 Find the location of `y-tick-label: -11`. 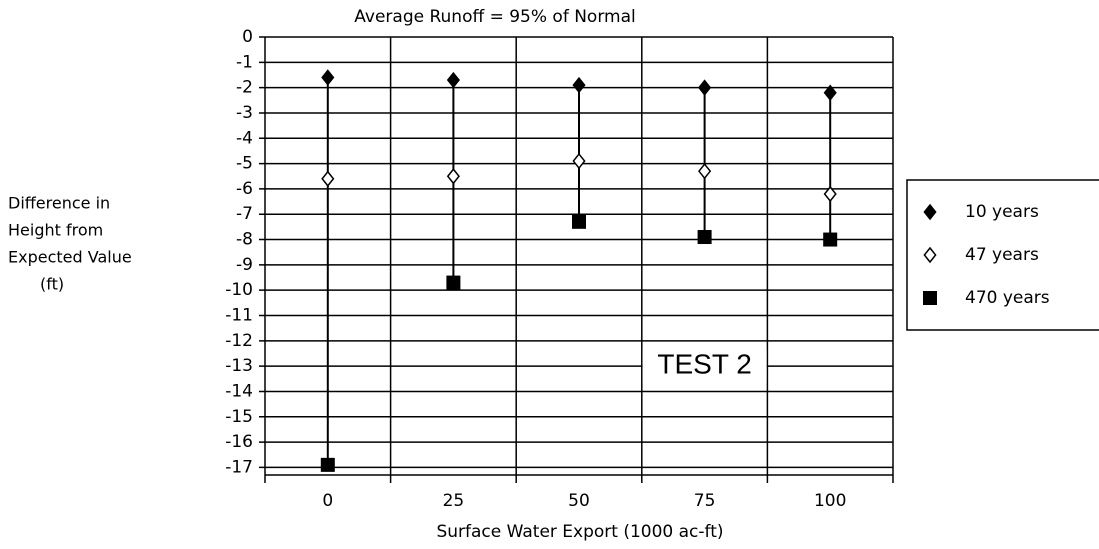

y-tick-label: -11 is located at coordinates (239, 315).